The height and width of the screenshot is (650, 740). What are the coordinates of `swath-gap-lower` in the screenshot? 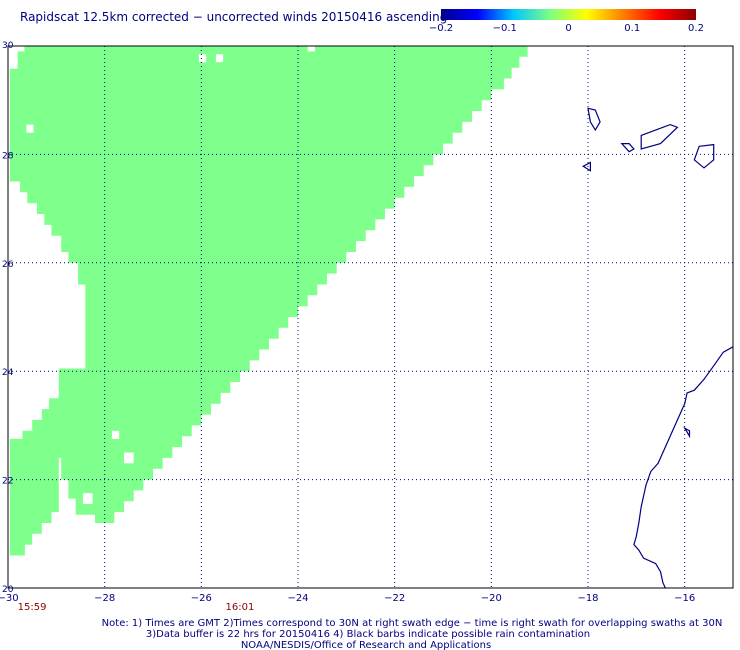 It's located at (34, 413).